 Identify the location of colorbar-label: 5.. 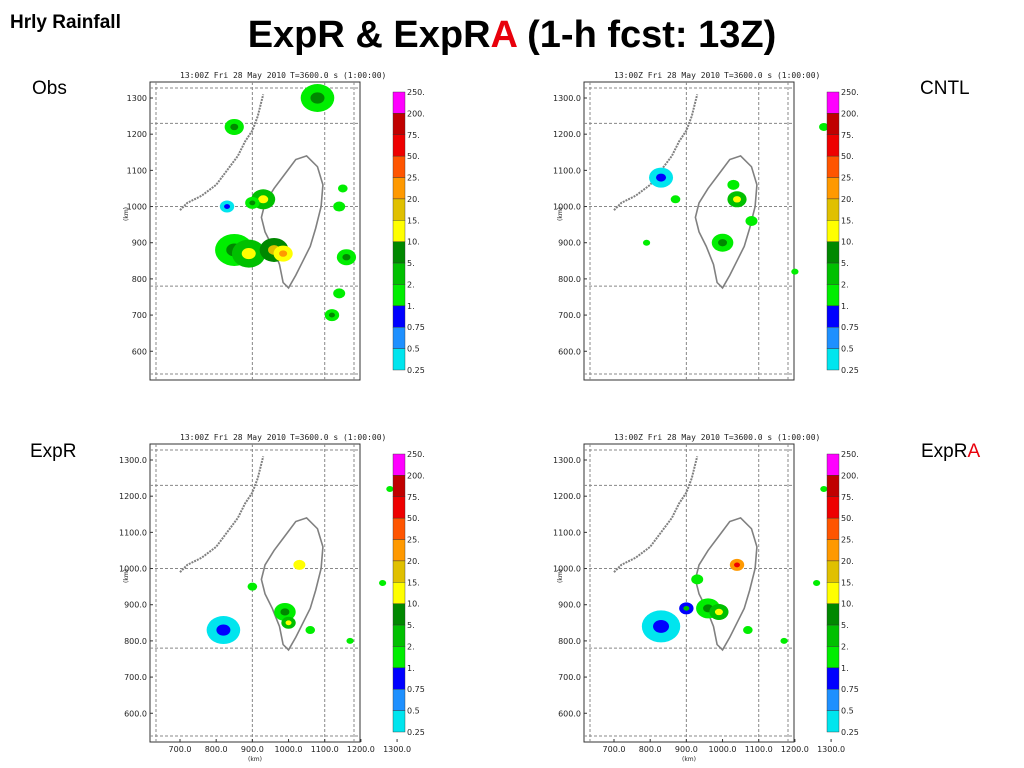
(411, 263).